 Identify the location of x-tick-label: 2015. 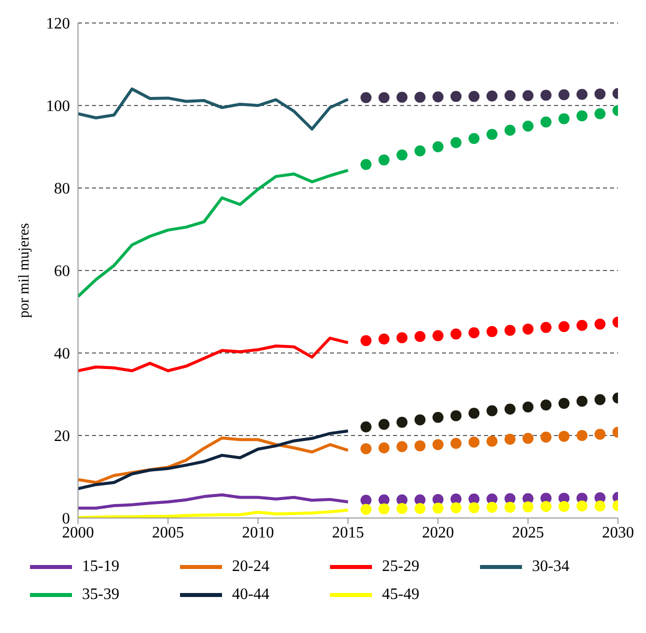
(348, 533).